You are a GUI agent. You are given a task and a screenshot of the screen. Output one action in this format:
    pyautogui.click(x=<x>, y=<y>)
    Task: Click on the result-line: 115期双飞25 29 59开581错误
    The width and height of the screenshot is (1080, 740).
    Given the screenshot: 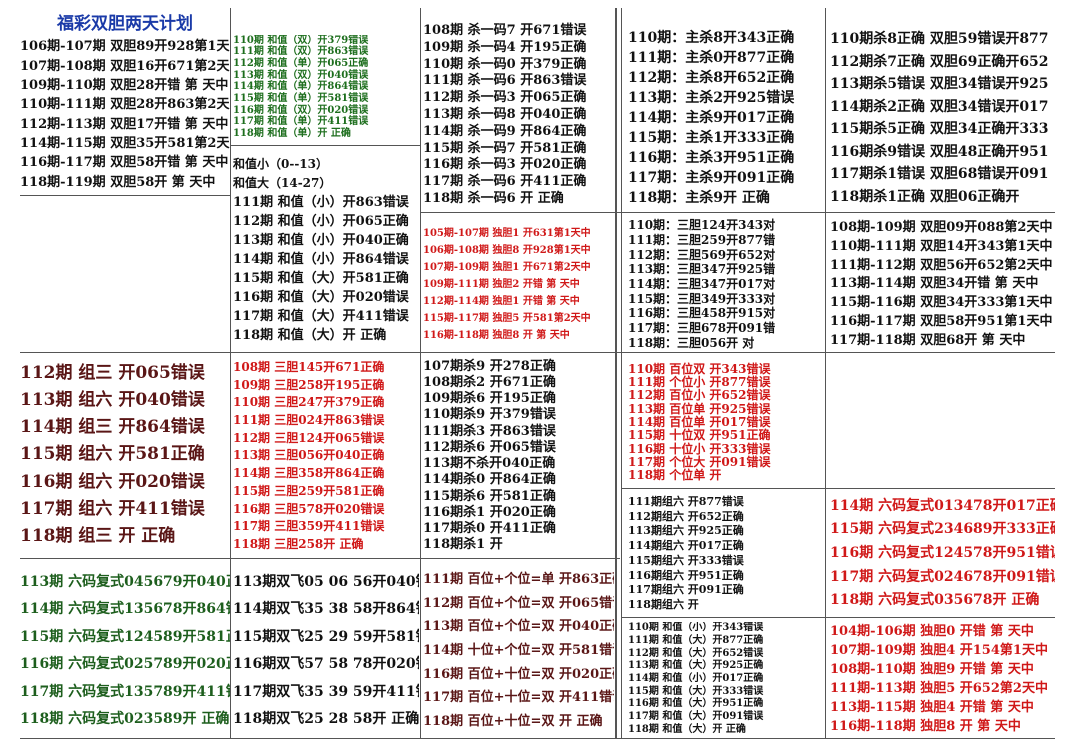 What is the action you would take?
    pyautogui.click(x=326, y=636)
    